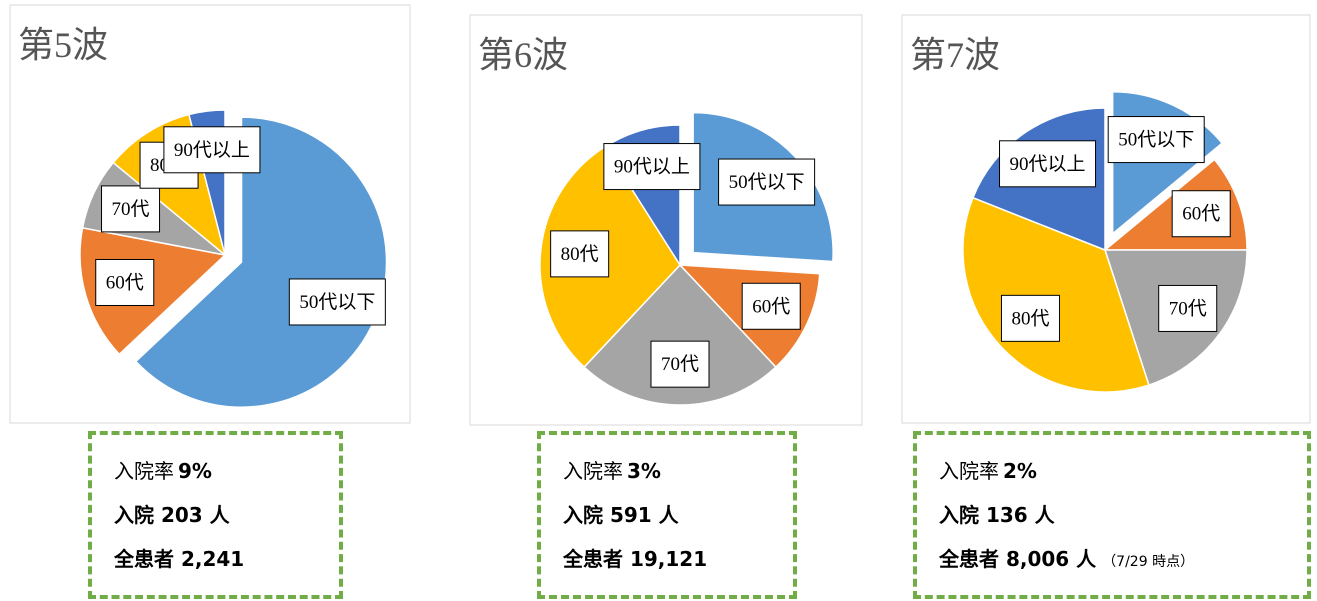 The image size is (1317, 601). I want to click on summary-line: 全患者 8,006 人 （7/29 時点）, so click(1123, 559).